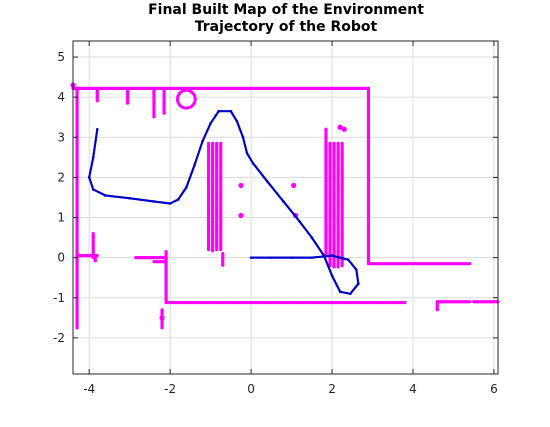 The image size is (550, 427). Describe the element at coordinates (59, 338) in the screenshot. I see `y-tick-label: -2` at that location.